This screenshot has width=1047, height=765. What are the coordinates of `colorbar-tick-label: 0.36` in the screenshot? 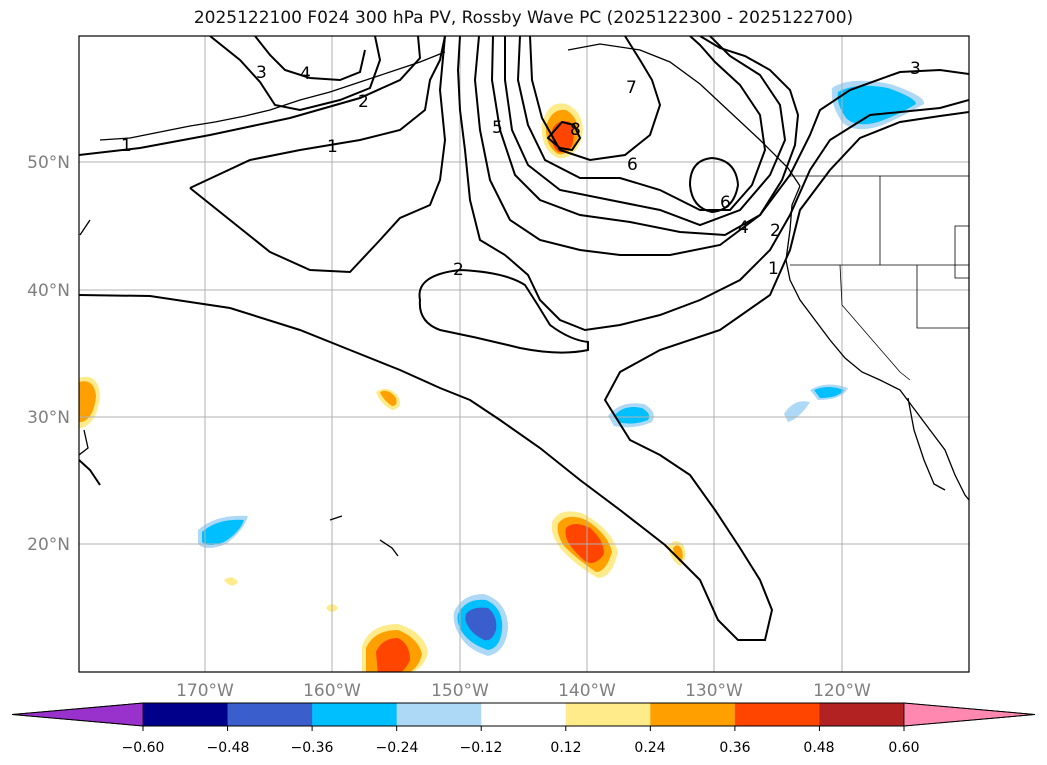 It's located at (734, 748).